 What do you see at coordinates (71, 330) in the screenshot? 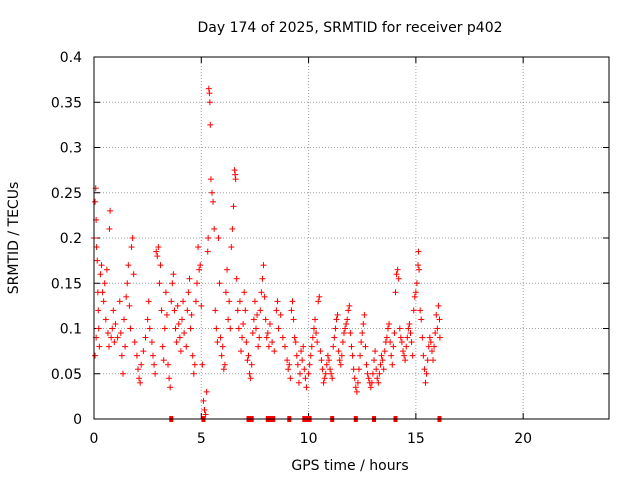
I see `y-tick-label: 0.1` at bounding box center [71, 330].